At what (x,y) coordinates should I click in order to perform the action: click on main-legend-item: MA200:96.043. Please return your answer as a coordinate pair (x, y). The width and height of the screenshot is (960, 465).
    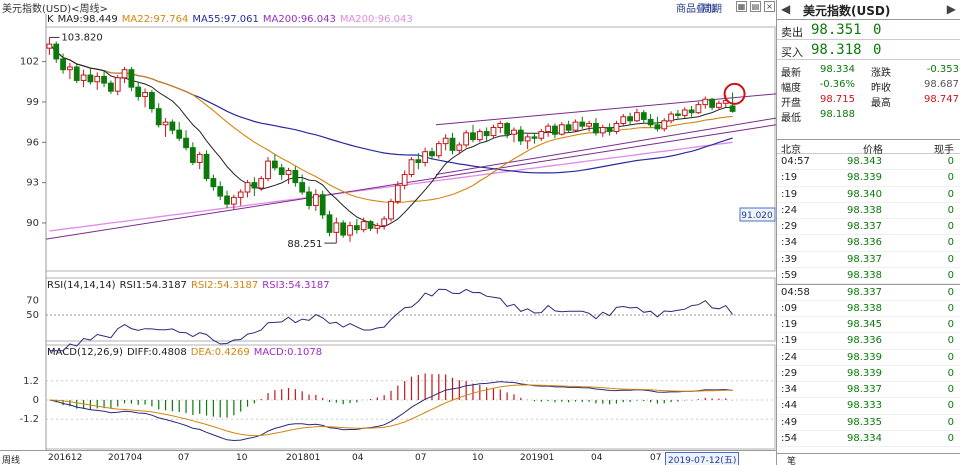
    Looking at the image, I should click on (299, 19).